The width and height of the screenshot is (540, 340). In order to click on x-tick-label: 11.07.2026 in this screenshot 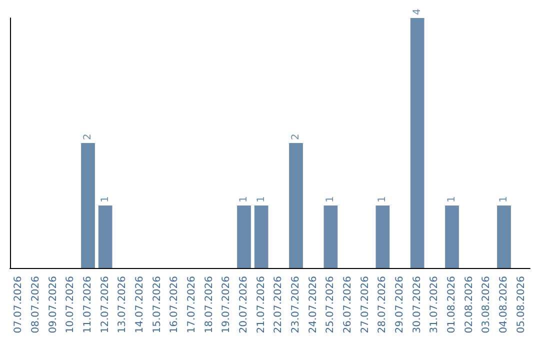, I will do `click(88, 305)`.